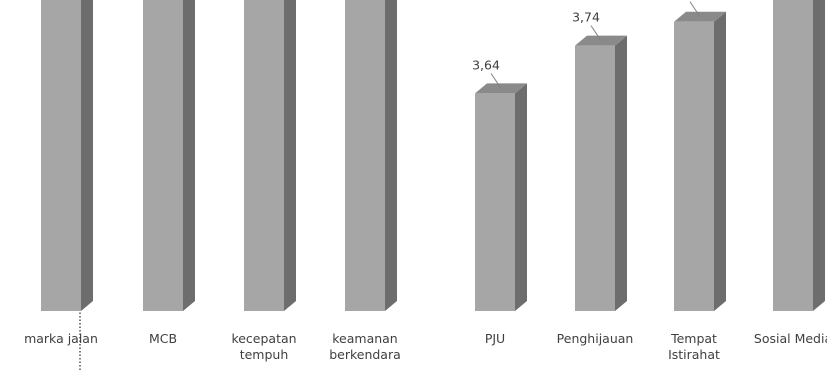 Image resolution: width=827 pixels, height=372 pixels. What do you see at coordinates (486, 64) in the screenshot?
I see `data-label: 3,64` at bounding box center [486, 64].